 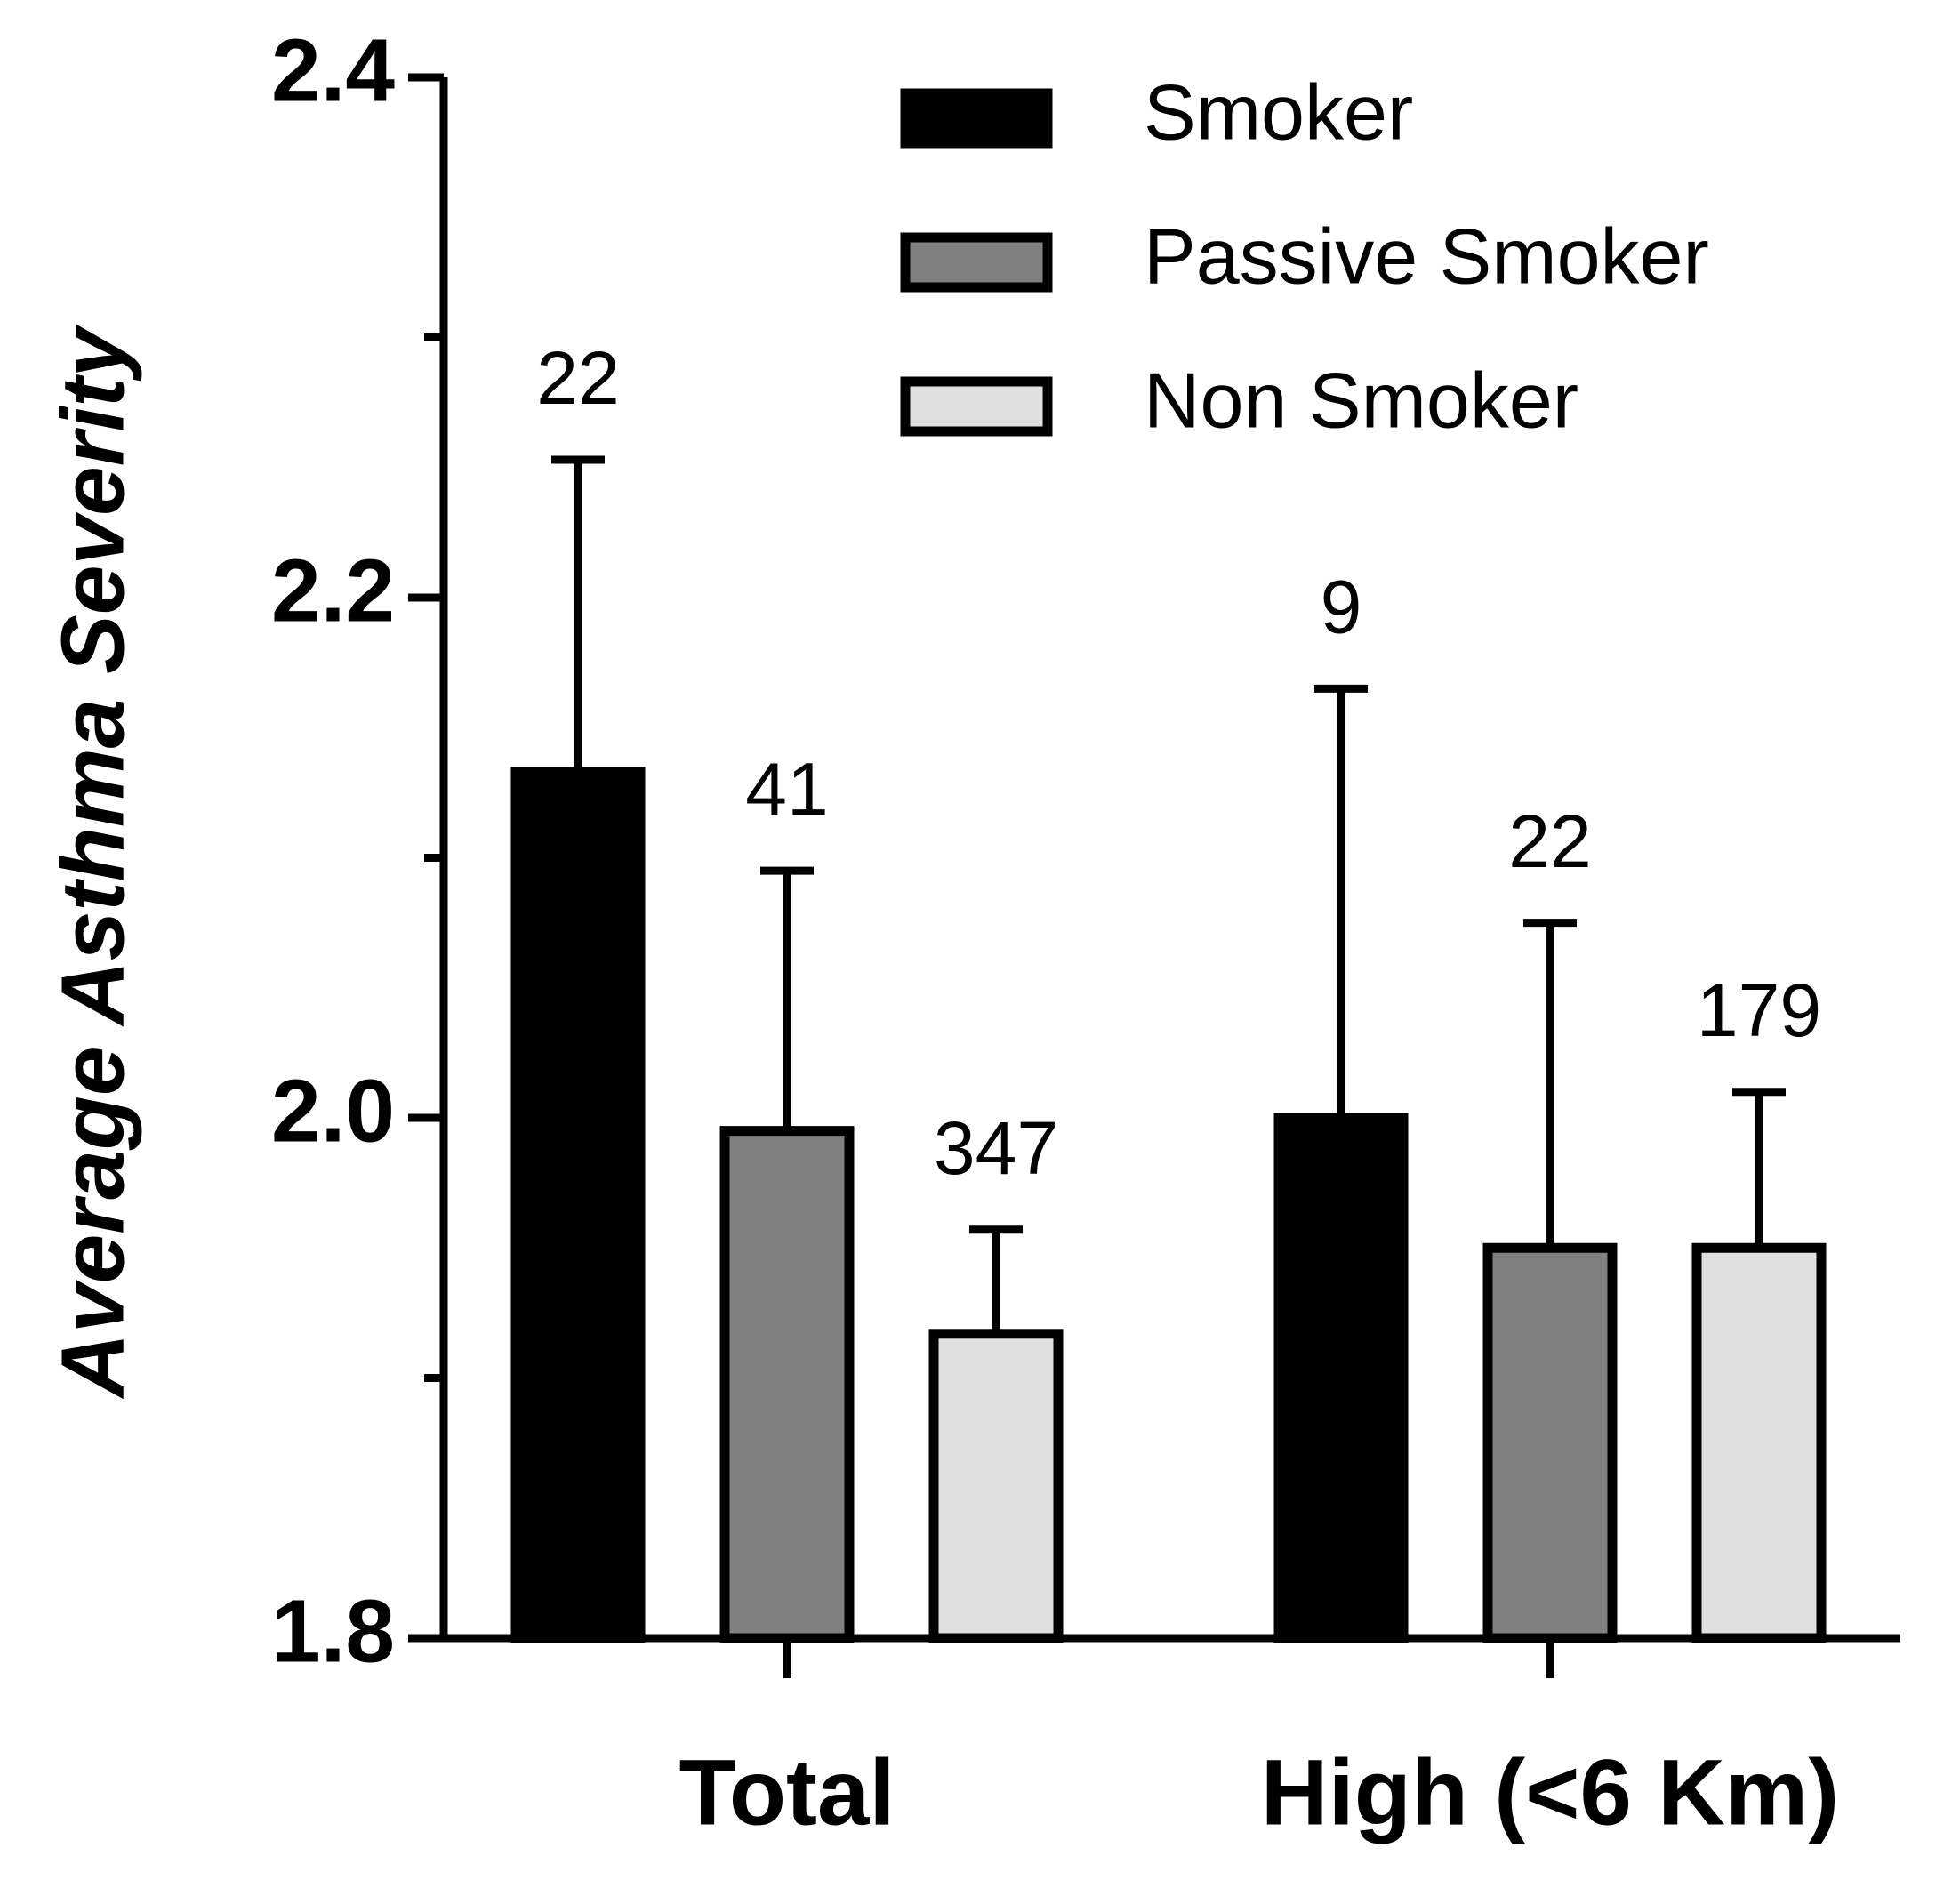 What do you see at coordinates (996, 1148) in the screenshot?
I see `count-label: 347` at bounding box center [996, 1148].